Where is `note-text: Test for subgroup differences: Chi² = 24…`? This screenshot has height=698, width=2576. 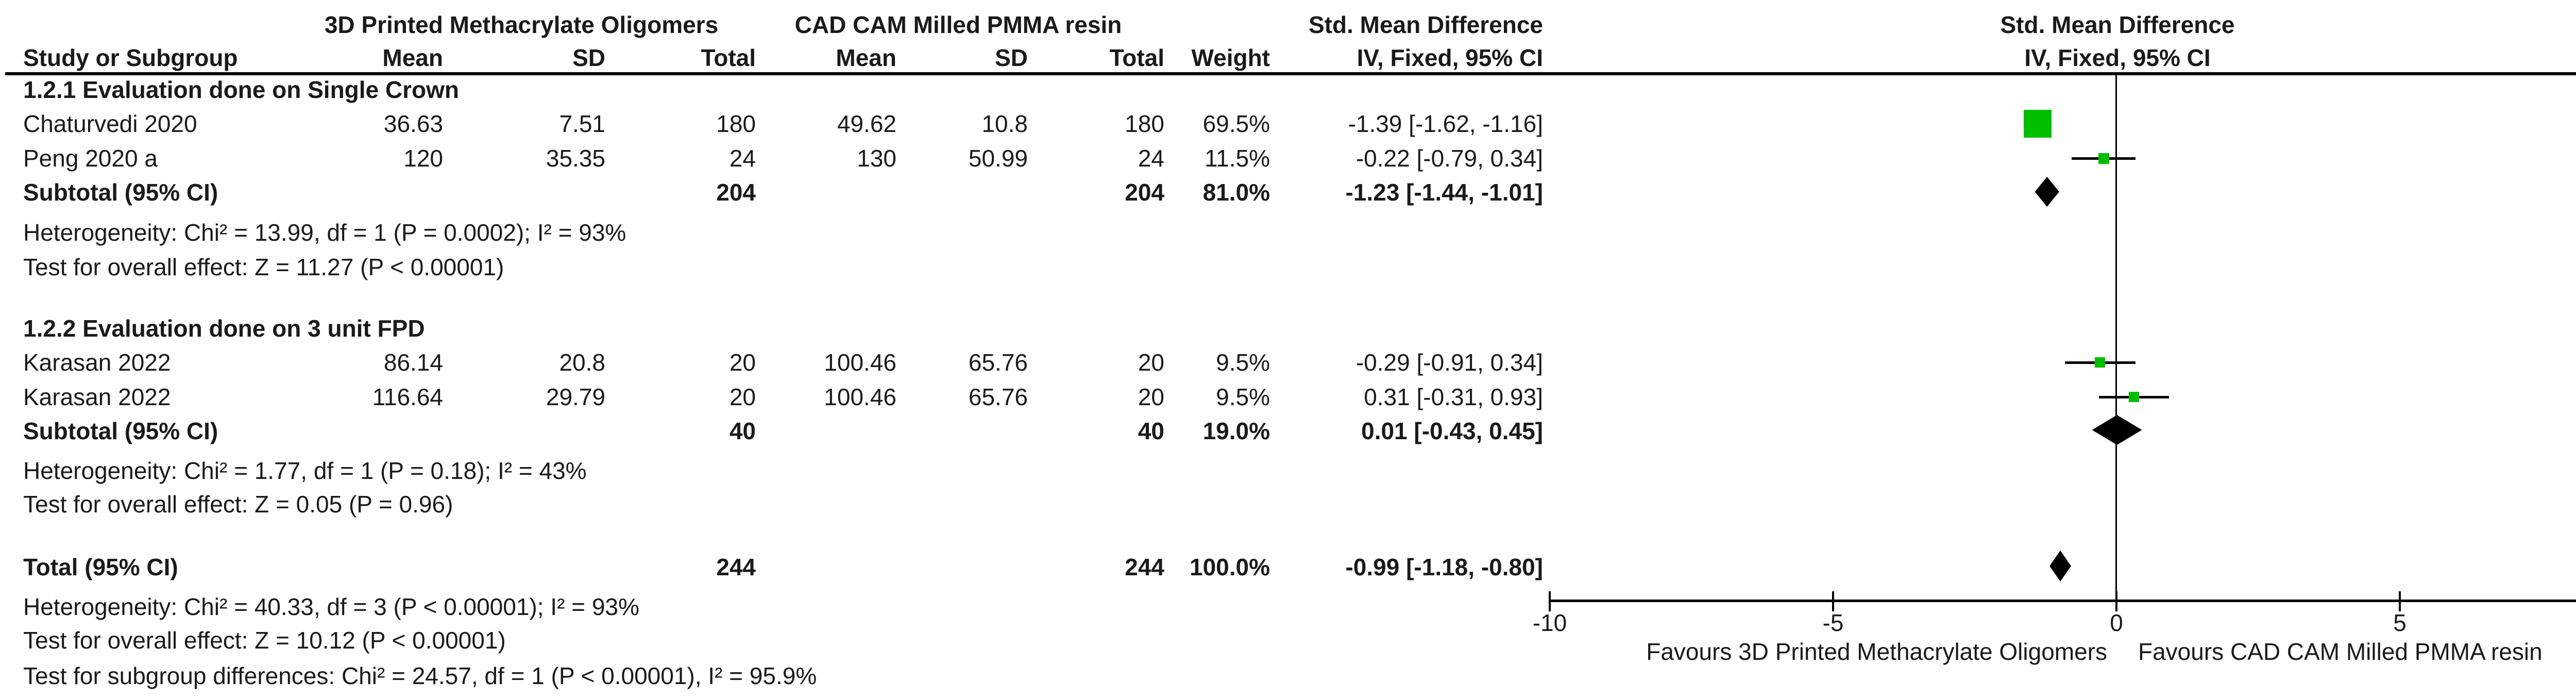
note-text: Test for subgroup differences: Chi² = 24… is located at coordinates (420, 675).